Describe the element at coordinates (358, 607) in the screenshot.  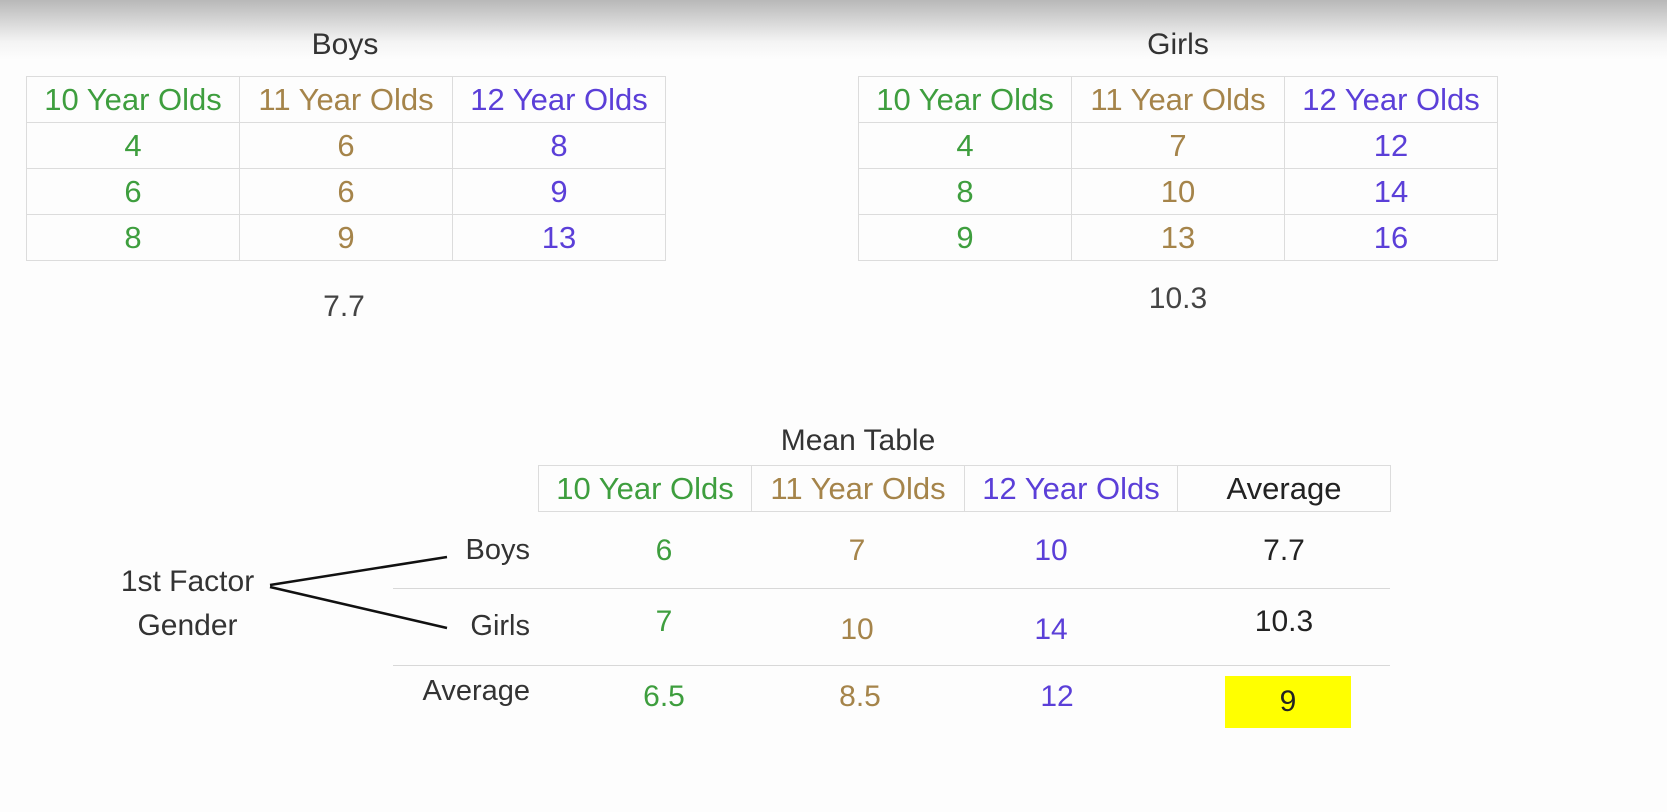
I see `branch-line-girls` at that location.